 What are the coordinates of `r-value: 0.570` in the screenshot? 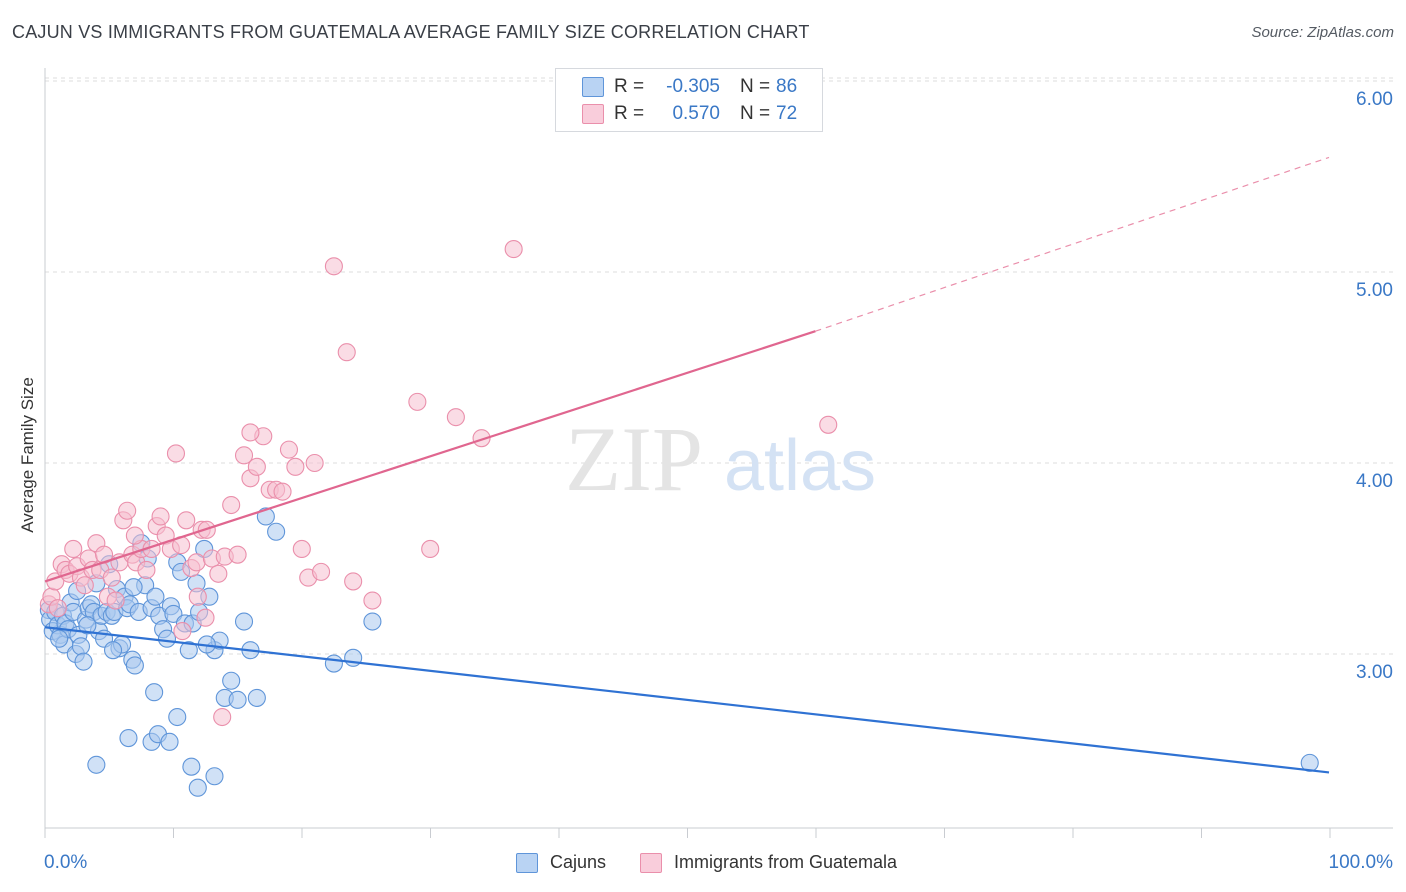 It's located at (696, 113).